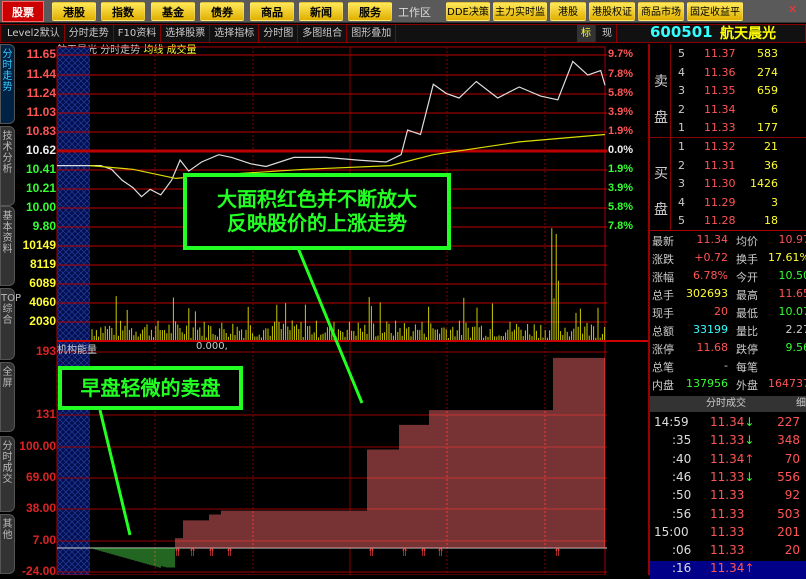  Describe the element at coordinates (729, 258) in the screenshot. I see `quote-row: 涨跌 +0.72 换手 17.61%` at that location.